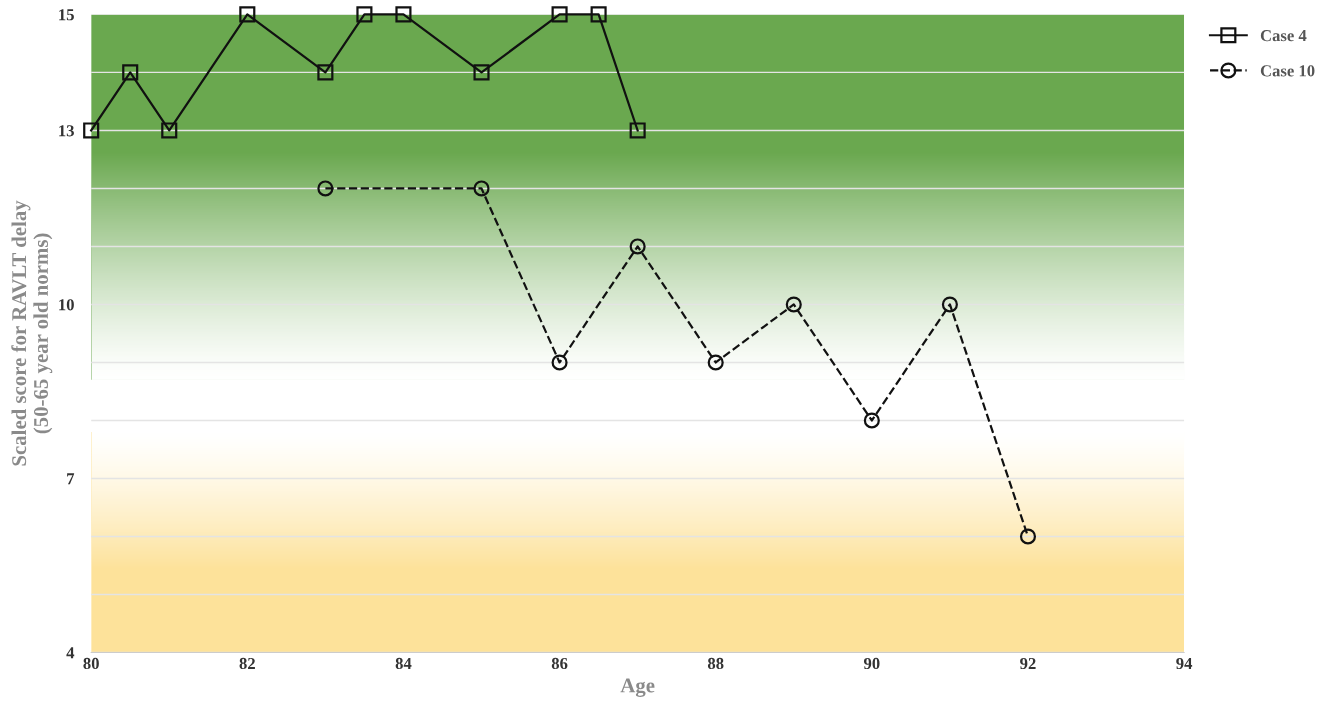 The width and height of the screenshot is (1341, 721). Describe the element at coordinates (70, 653) in the screenshot. I see `y-tick-label: 4` at that location.